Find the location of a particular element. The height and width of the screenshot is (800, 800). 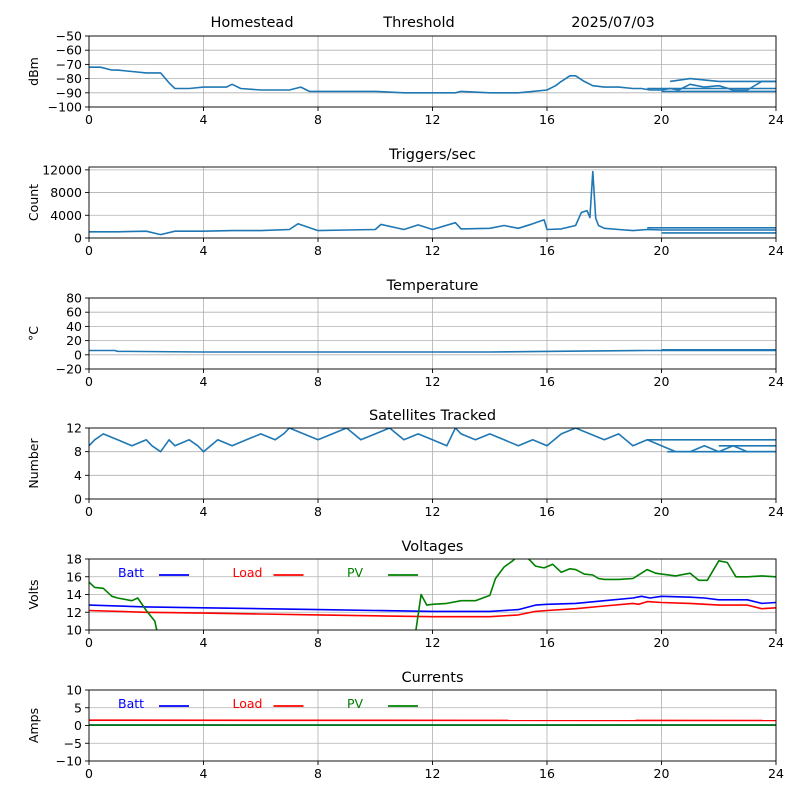

y-tick-label: 4 is located at coordinates (78, 475).